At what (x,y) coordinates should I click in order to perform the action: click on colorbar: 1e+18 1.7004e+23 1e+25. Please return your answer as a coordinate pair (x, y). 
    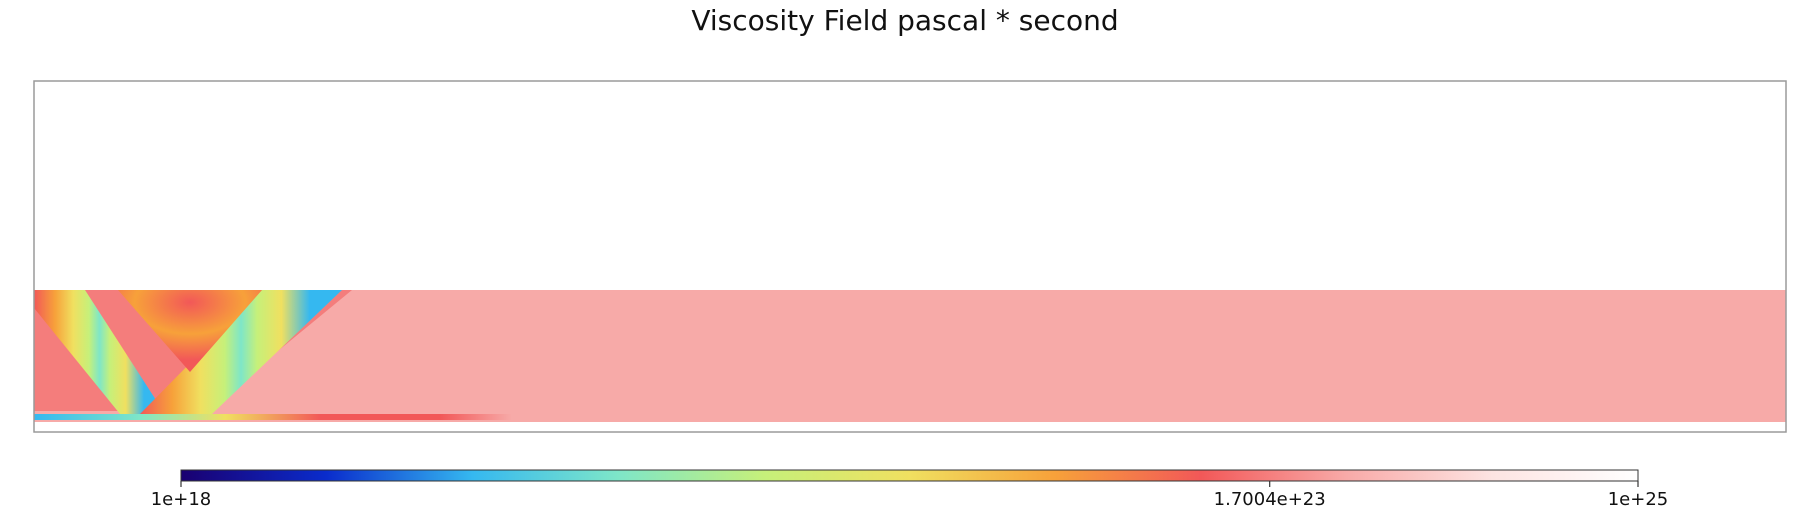
    Looking at the image, I should click on (910, 489).